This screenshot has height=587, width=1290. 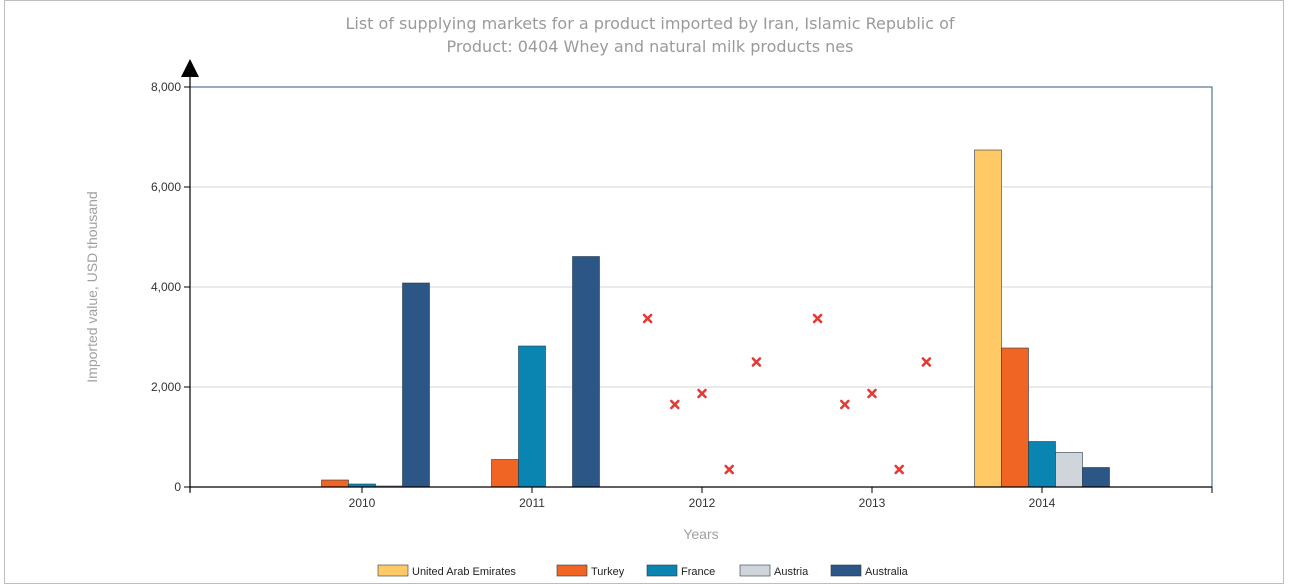 I want to click on bar-france-2011, so click(x=532, y=416).